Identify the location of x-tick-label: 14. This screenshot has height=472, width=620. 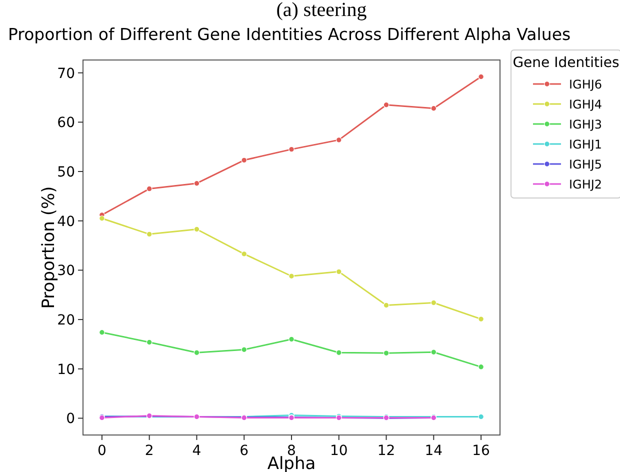
(433, 451).